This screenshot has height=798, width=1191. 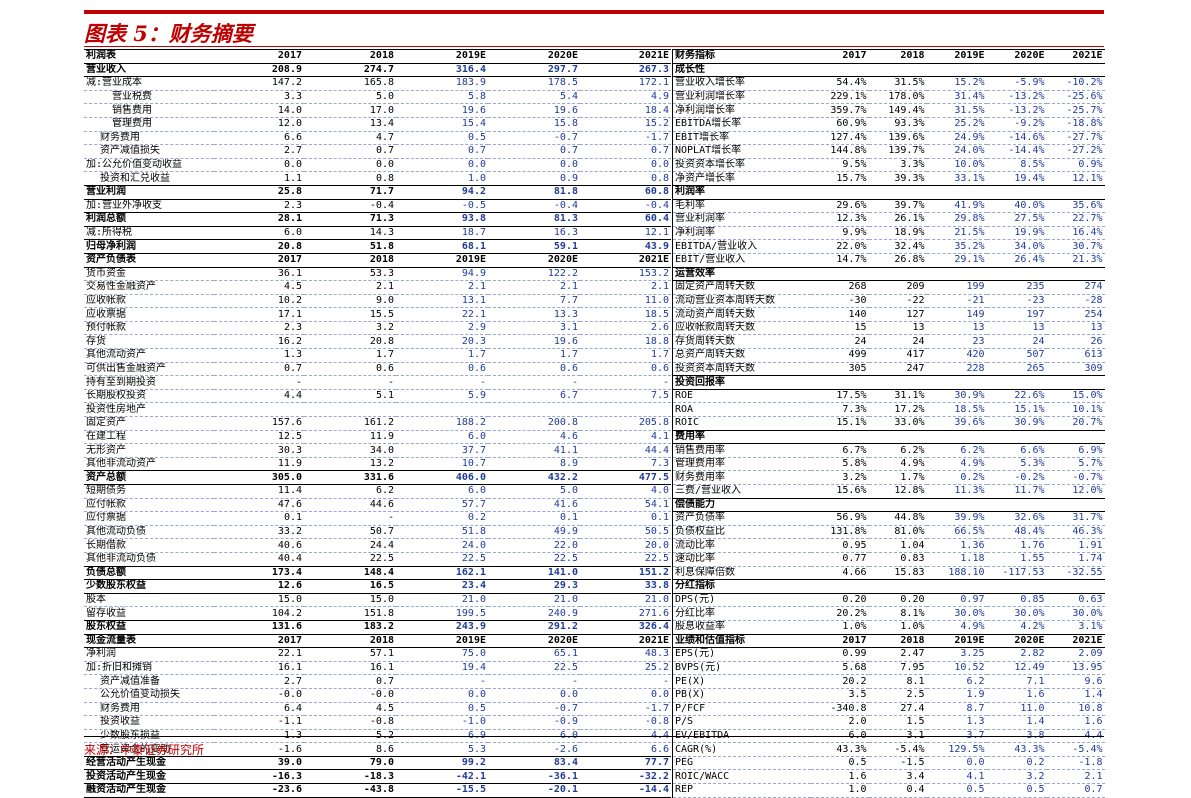 I want to click on table-cell: 33.1%, so click(x=956, y=178).